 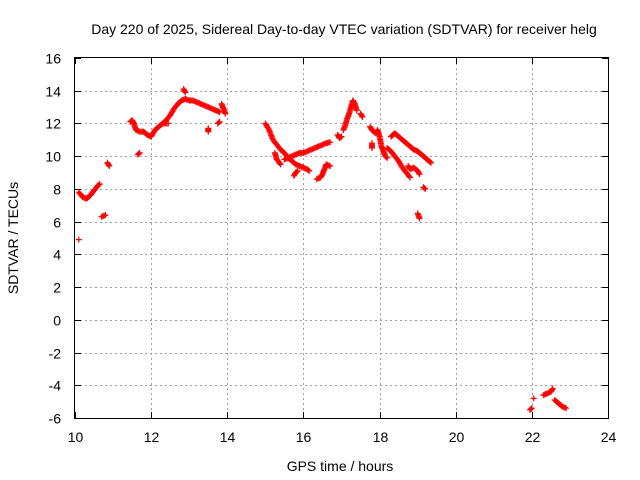 What do you see at coordinates (53, 59) in the screenshot?
I see `y-tick-label: 16` at bounding box center [53, 59].